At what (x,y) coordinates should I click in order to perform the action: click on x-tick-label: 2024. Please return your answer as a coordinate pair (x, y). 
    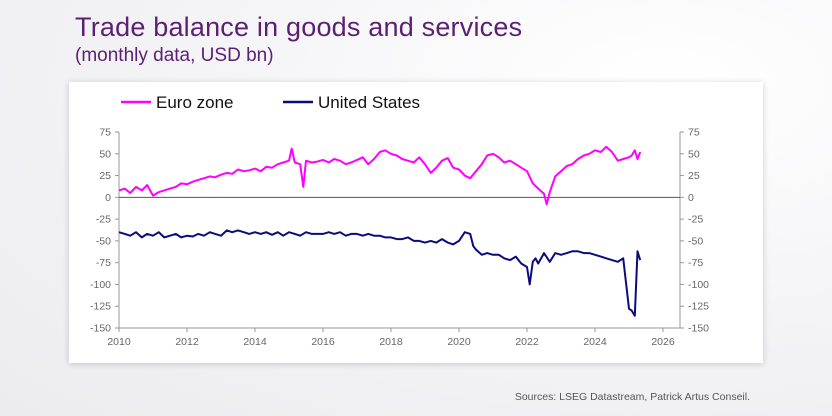
    Looking at the image, I should click on (595, 342).